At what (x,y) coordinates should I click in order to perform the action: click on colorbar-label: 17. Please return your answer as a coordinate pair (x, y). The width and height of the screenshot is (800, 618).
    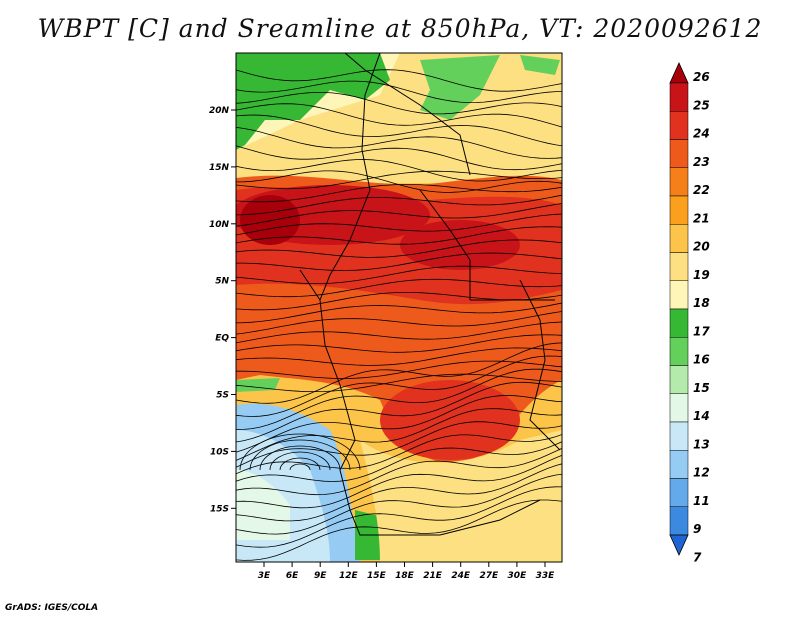
    Looking at the image, I should click on (701, 331).